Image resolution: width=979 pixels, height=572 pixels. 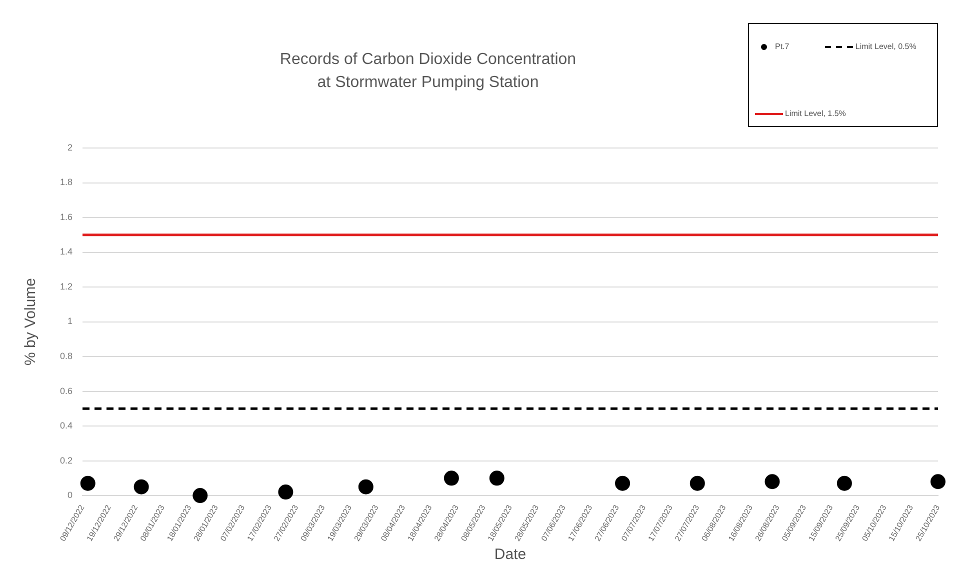 I want to click on y-tick-label: 1, so click(x=70, y=321).